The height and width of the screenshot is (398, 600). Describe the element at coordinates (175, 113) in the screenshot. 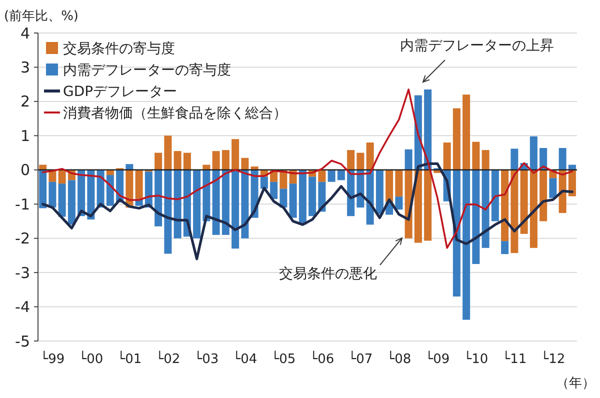

I see `legend-label: 消費者物価（生鮮食品を除く総合）` at that location.